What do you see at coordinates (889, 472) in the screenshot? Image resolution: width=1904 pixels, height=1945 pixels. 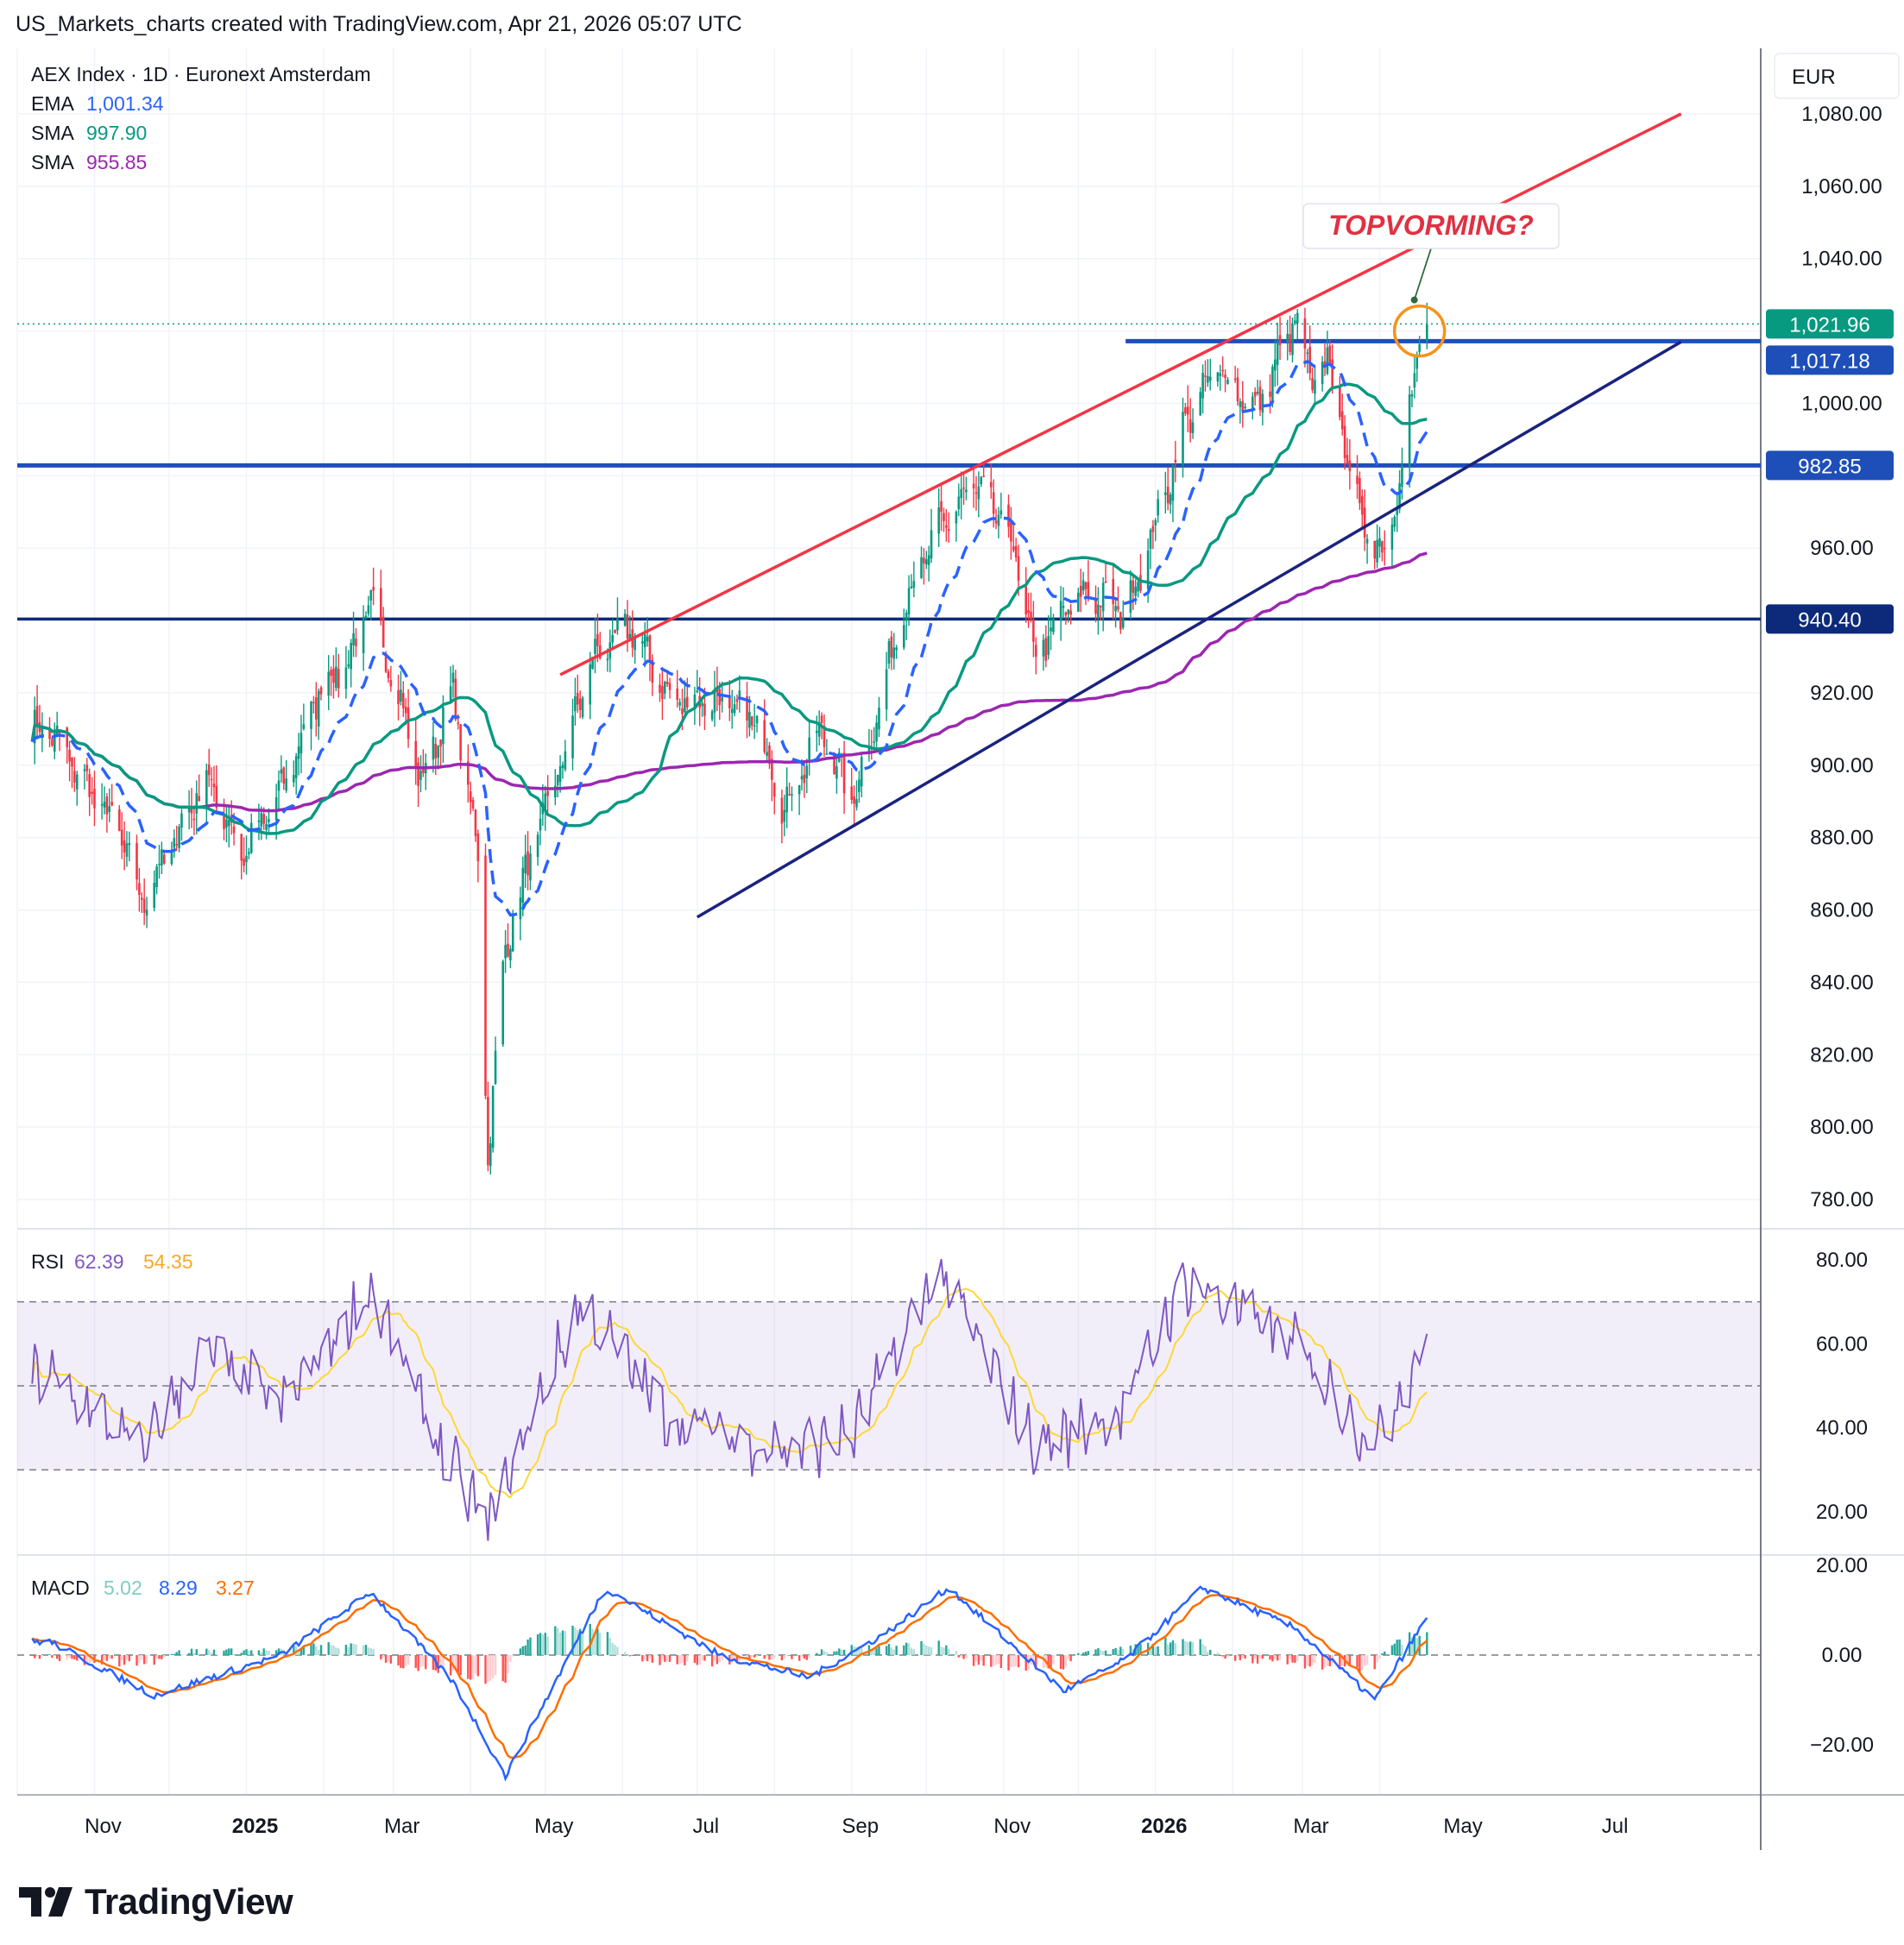 I see `horizontal-levels` at bounding box center [889, 472].